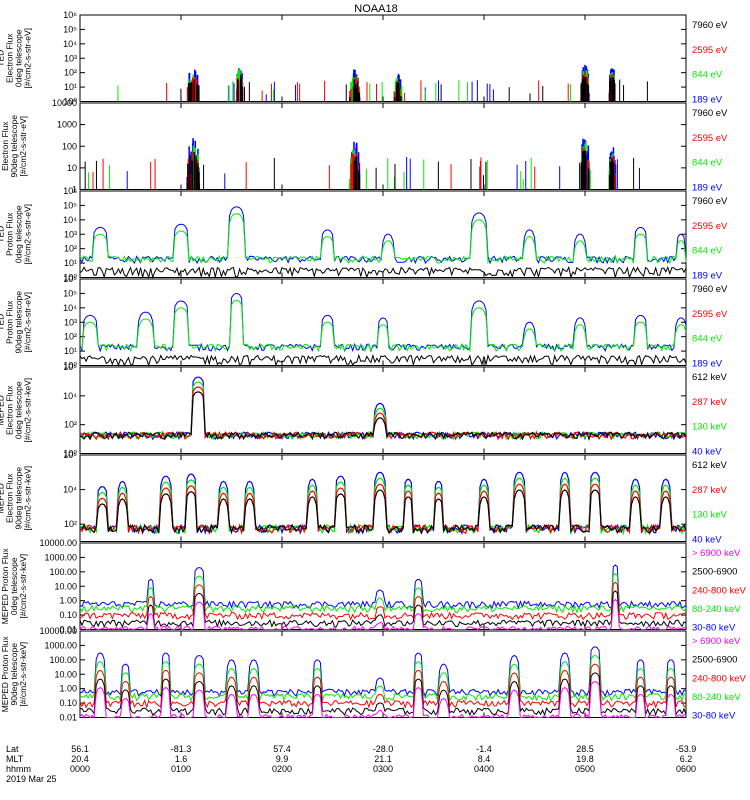 The height and width of the screenshot is (800, 750). I want to click on footer-hhmm-value: 0100, so click(181, 769).